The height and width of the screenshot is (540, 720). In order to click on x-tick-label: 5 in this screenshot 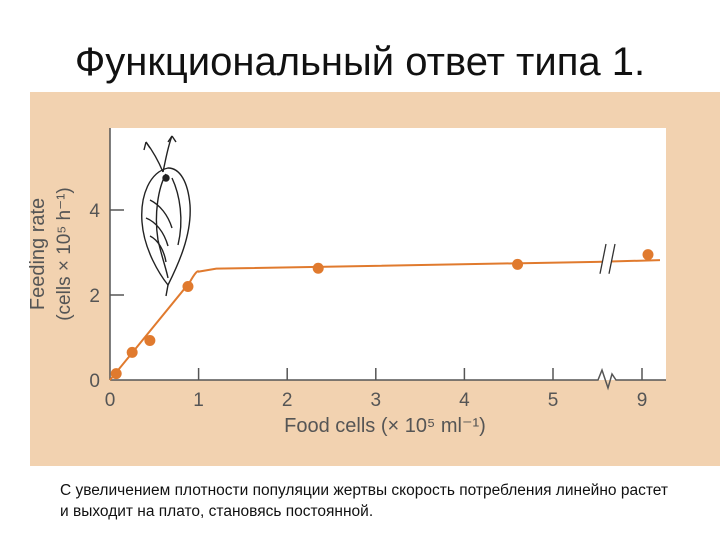, I will do `click(553, 400)`.